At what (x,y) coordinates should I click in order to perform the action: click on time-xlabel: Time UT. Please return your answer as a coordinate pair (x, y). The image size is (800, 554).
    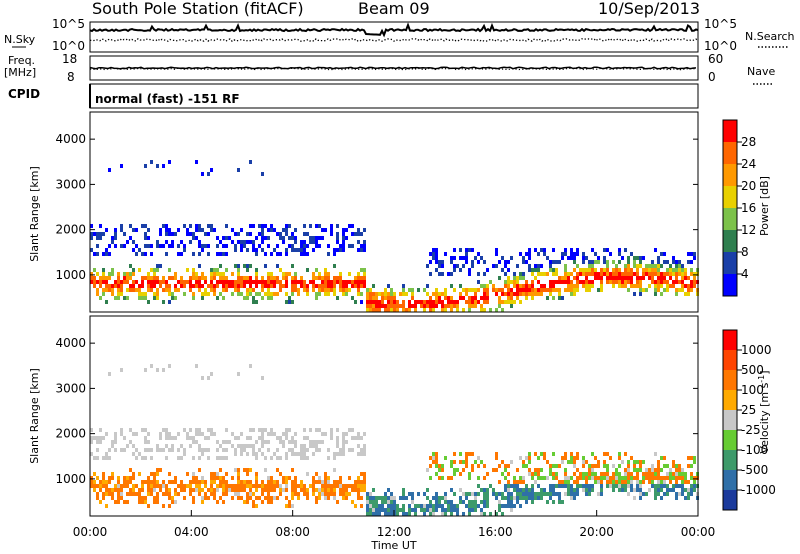
    Looking at the image, I should click on (393, 545).